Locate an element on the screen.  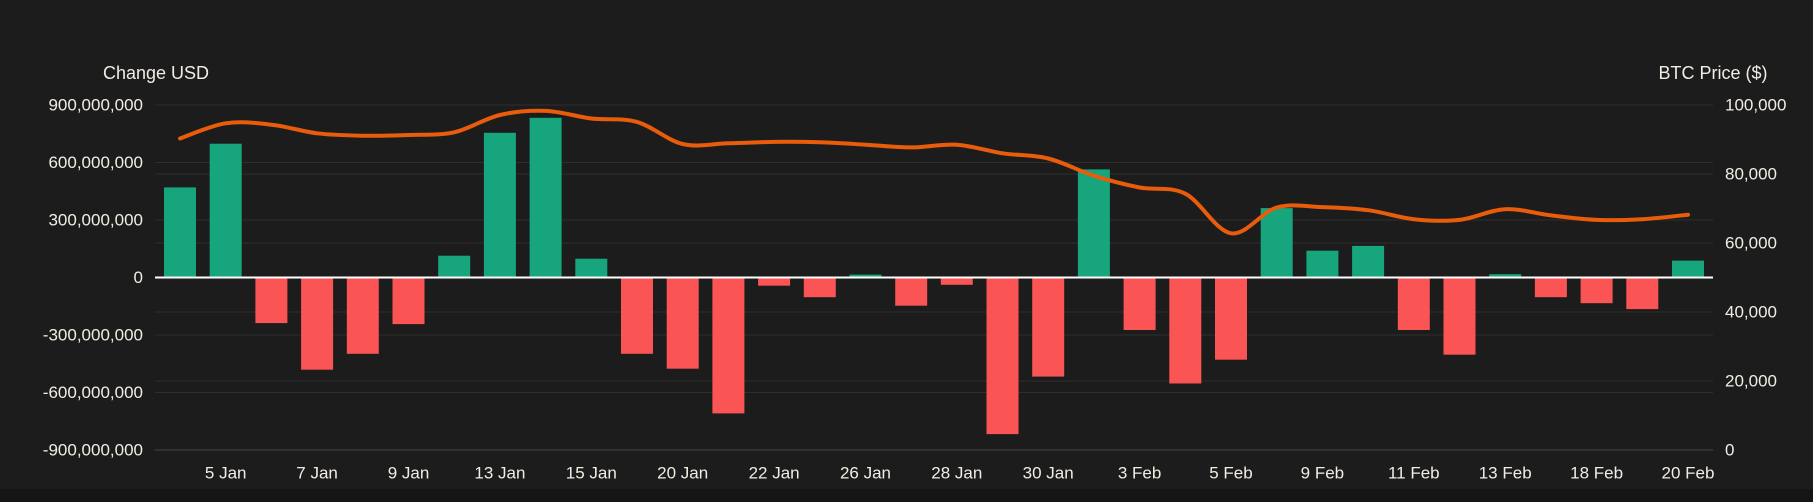
x-tick: 9 Jan is located at coordinates (409, 473).